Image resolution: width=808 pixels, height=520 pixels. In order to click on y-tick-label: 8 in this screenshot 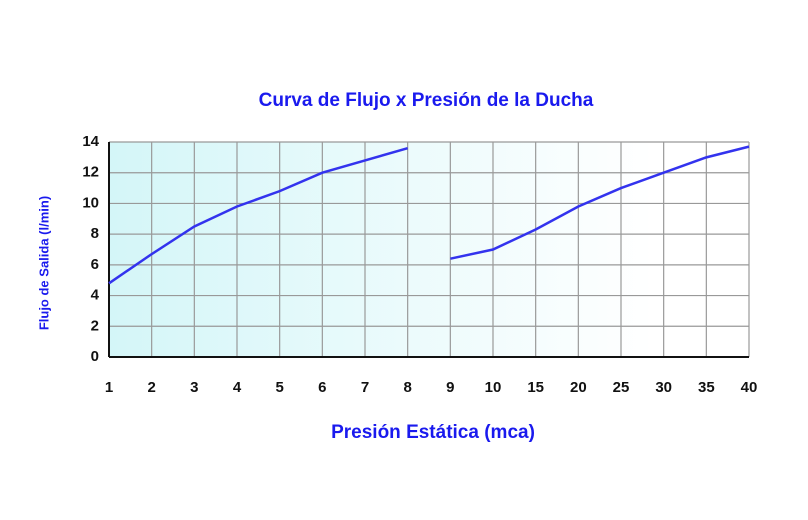, I will do `click(95, 233)`.